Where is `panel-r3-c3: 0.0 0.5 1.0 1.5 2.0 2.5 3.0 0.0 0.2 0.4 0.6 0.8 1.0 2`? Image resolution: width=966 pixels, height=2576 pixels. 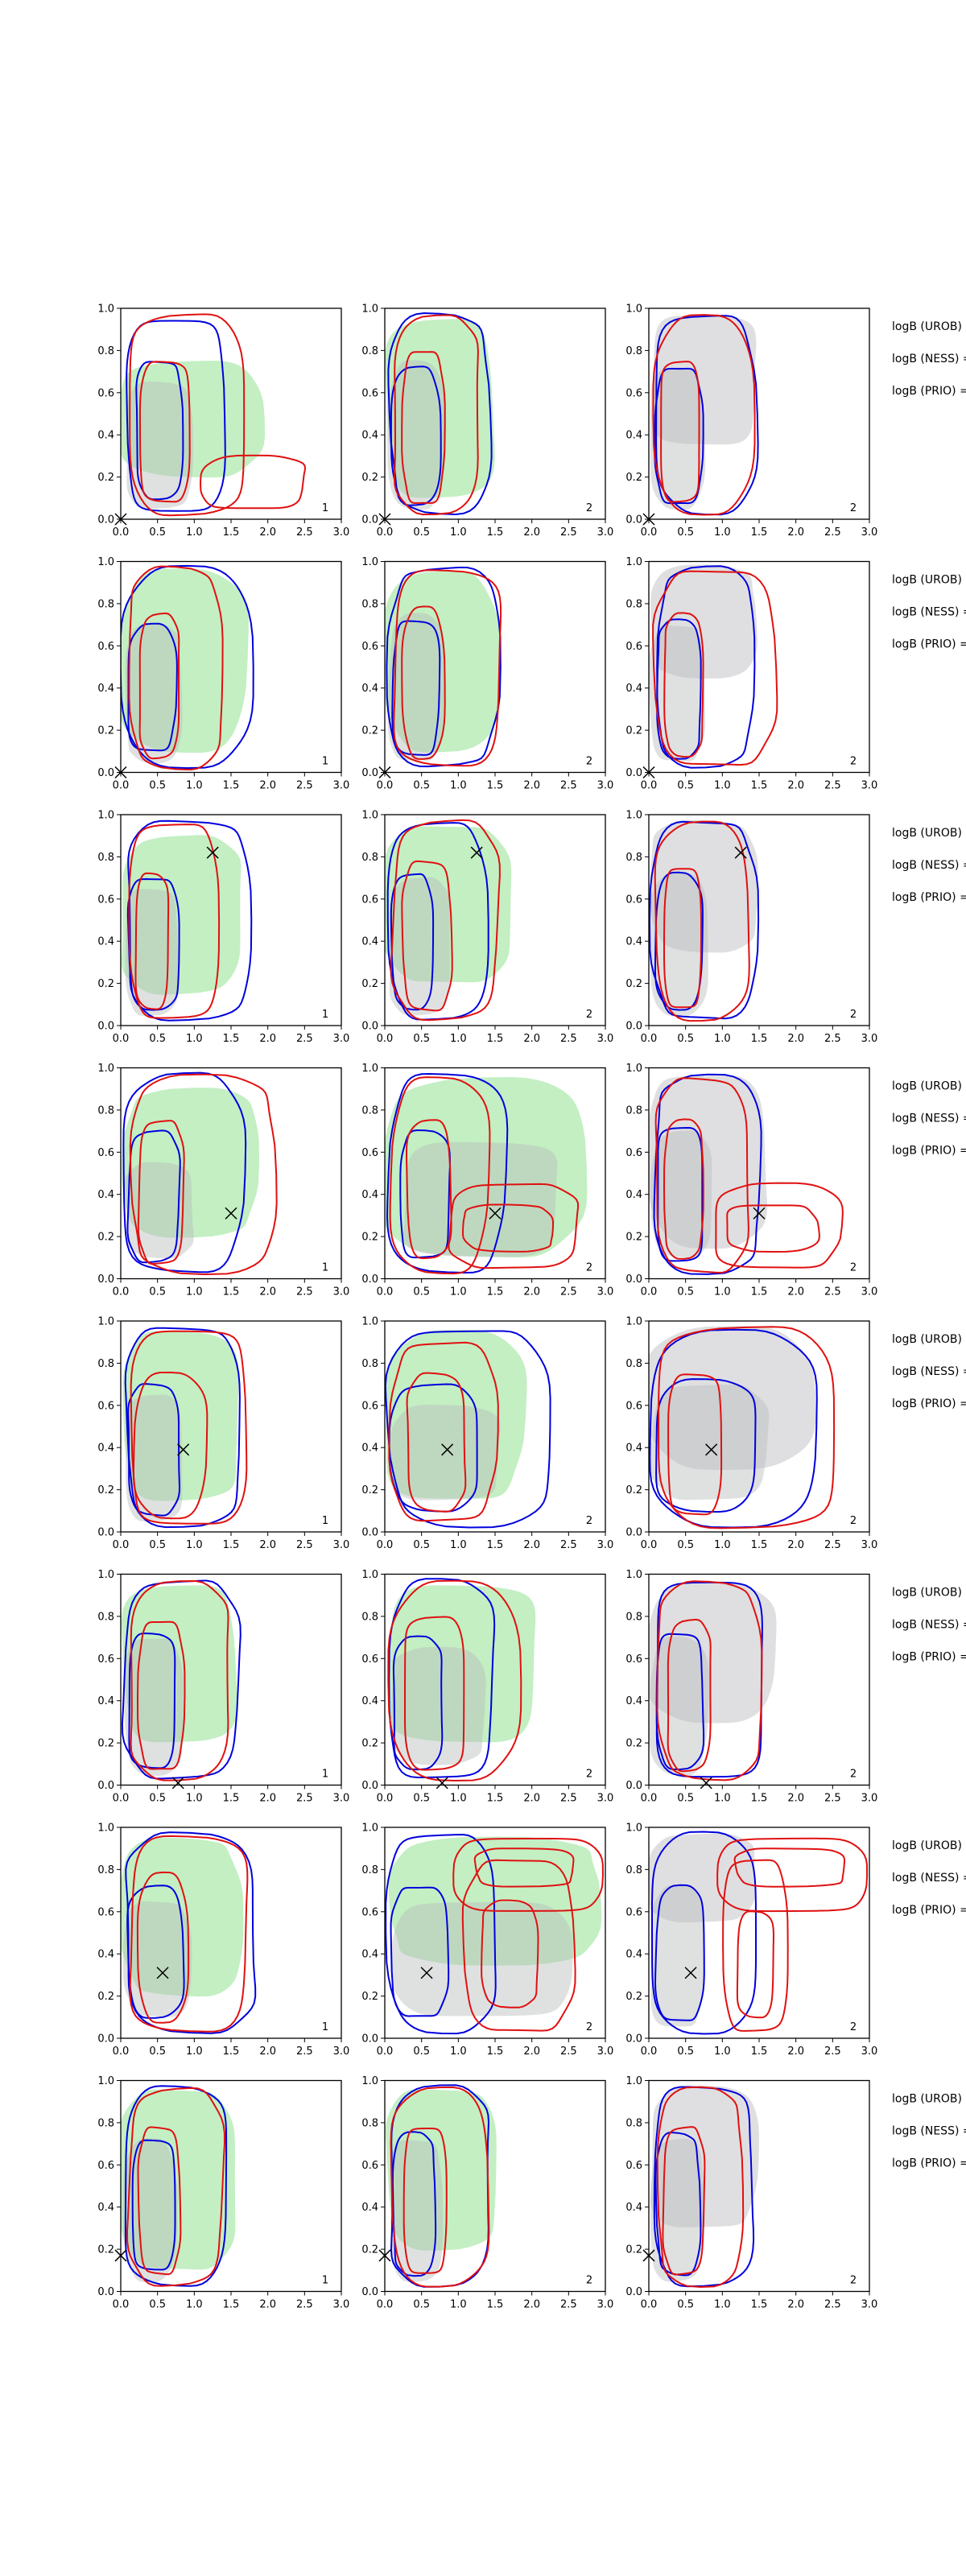 panel-r3-c3: 0.0 0.5 1.0 1.5 2.0 2.5 3.0 0.0 0.2 0.4 0.6 0.8 1.0 2 is located at coordinates (751, 928).